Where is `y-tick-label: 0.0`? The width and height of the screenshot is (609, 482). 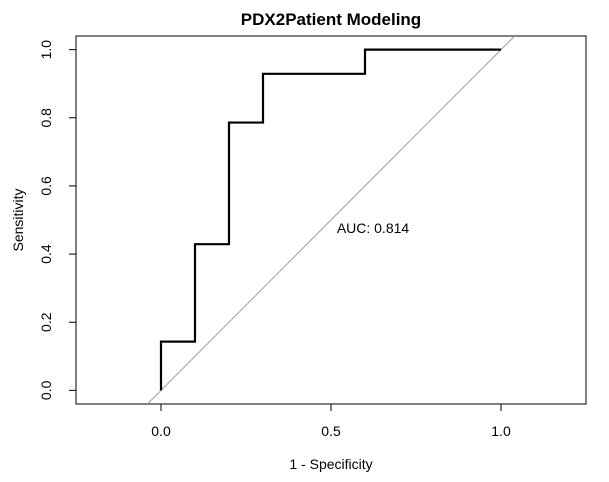
y-tick-label: 0.0 is located at coordinates (46, 390).